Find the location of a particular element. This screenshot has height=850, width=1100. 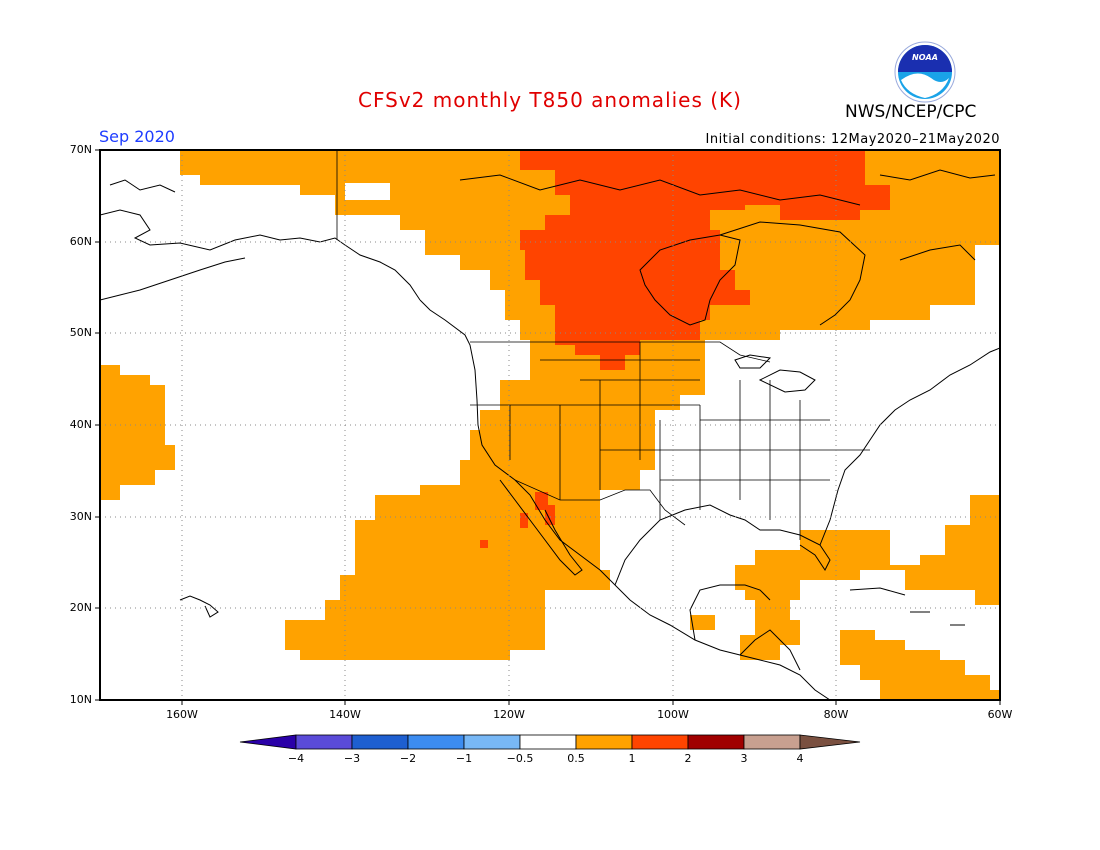

colorbar-tick: −1 is located at coordinates (464, 758).